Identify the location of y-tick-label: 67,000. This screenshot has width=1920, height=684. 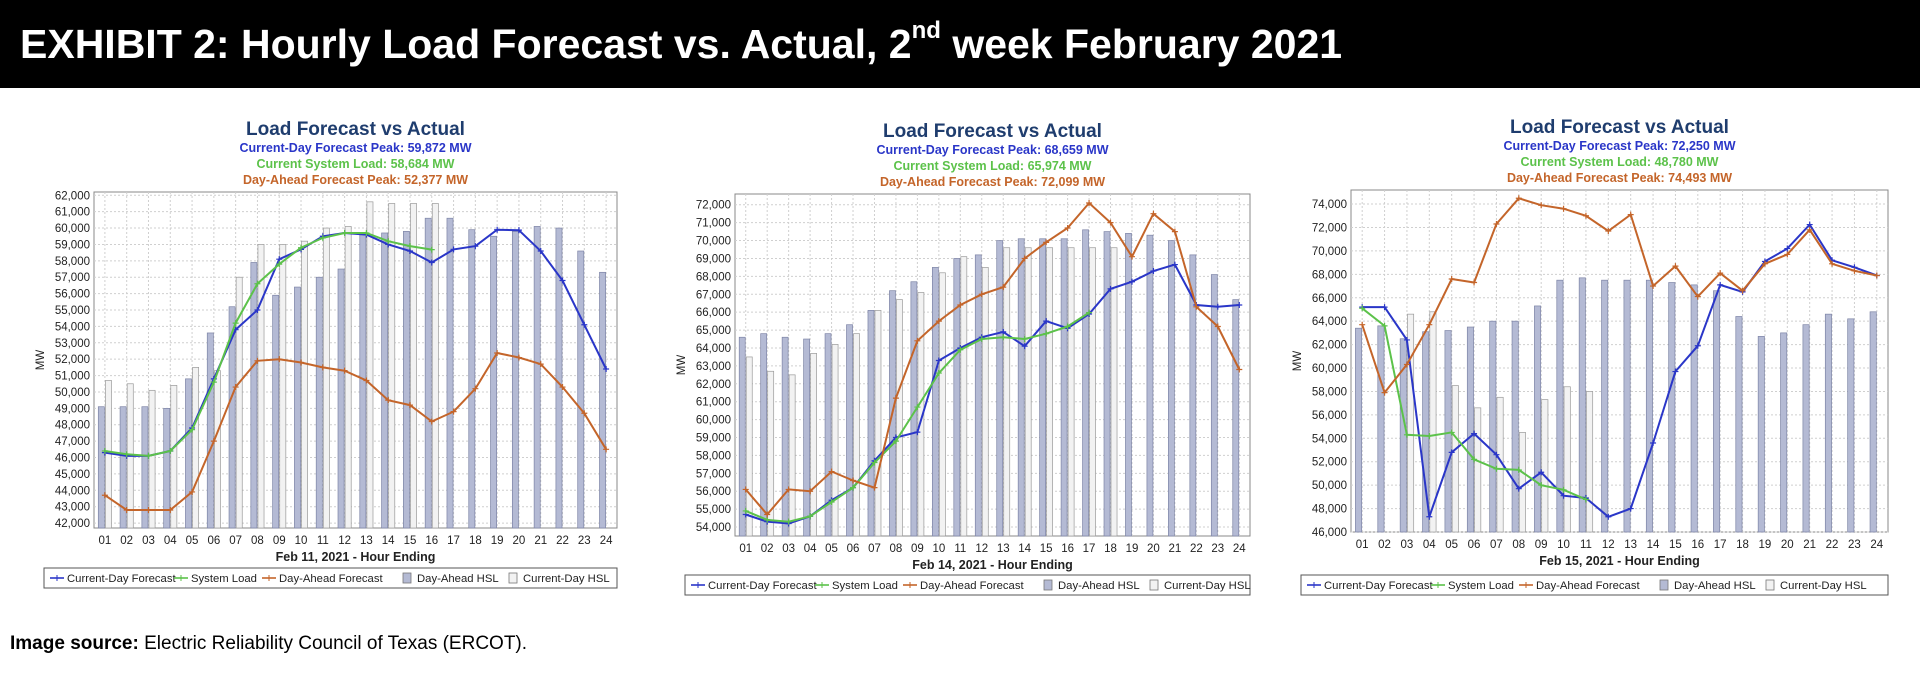
(713, 295).